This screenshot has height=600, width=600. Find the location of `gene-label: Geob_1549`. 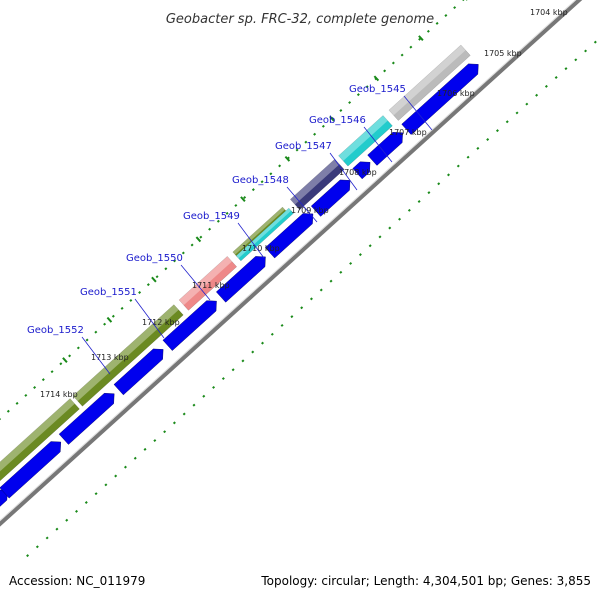

gene-label: Geob_1549 is located at coordinates (211, 216).